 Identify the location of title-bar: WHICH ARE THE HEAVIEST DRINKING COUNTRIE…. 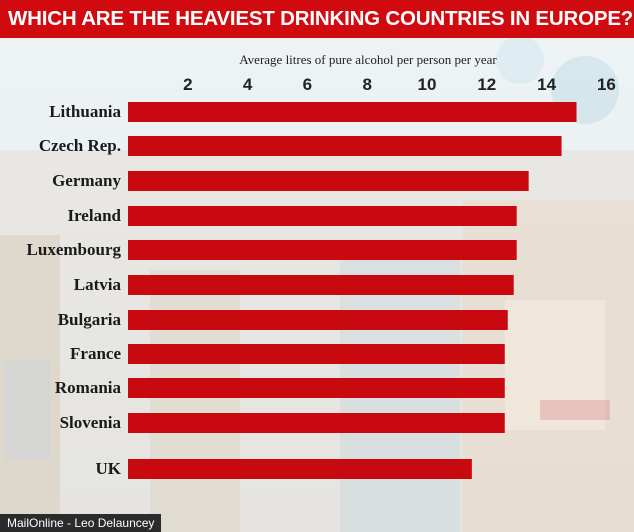
(317, 19).